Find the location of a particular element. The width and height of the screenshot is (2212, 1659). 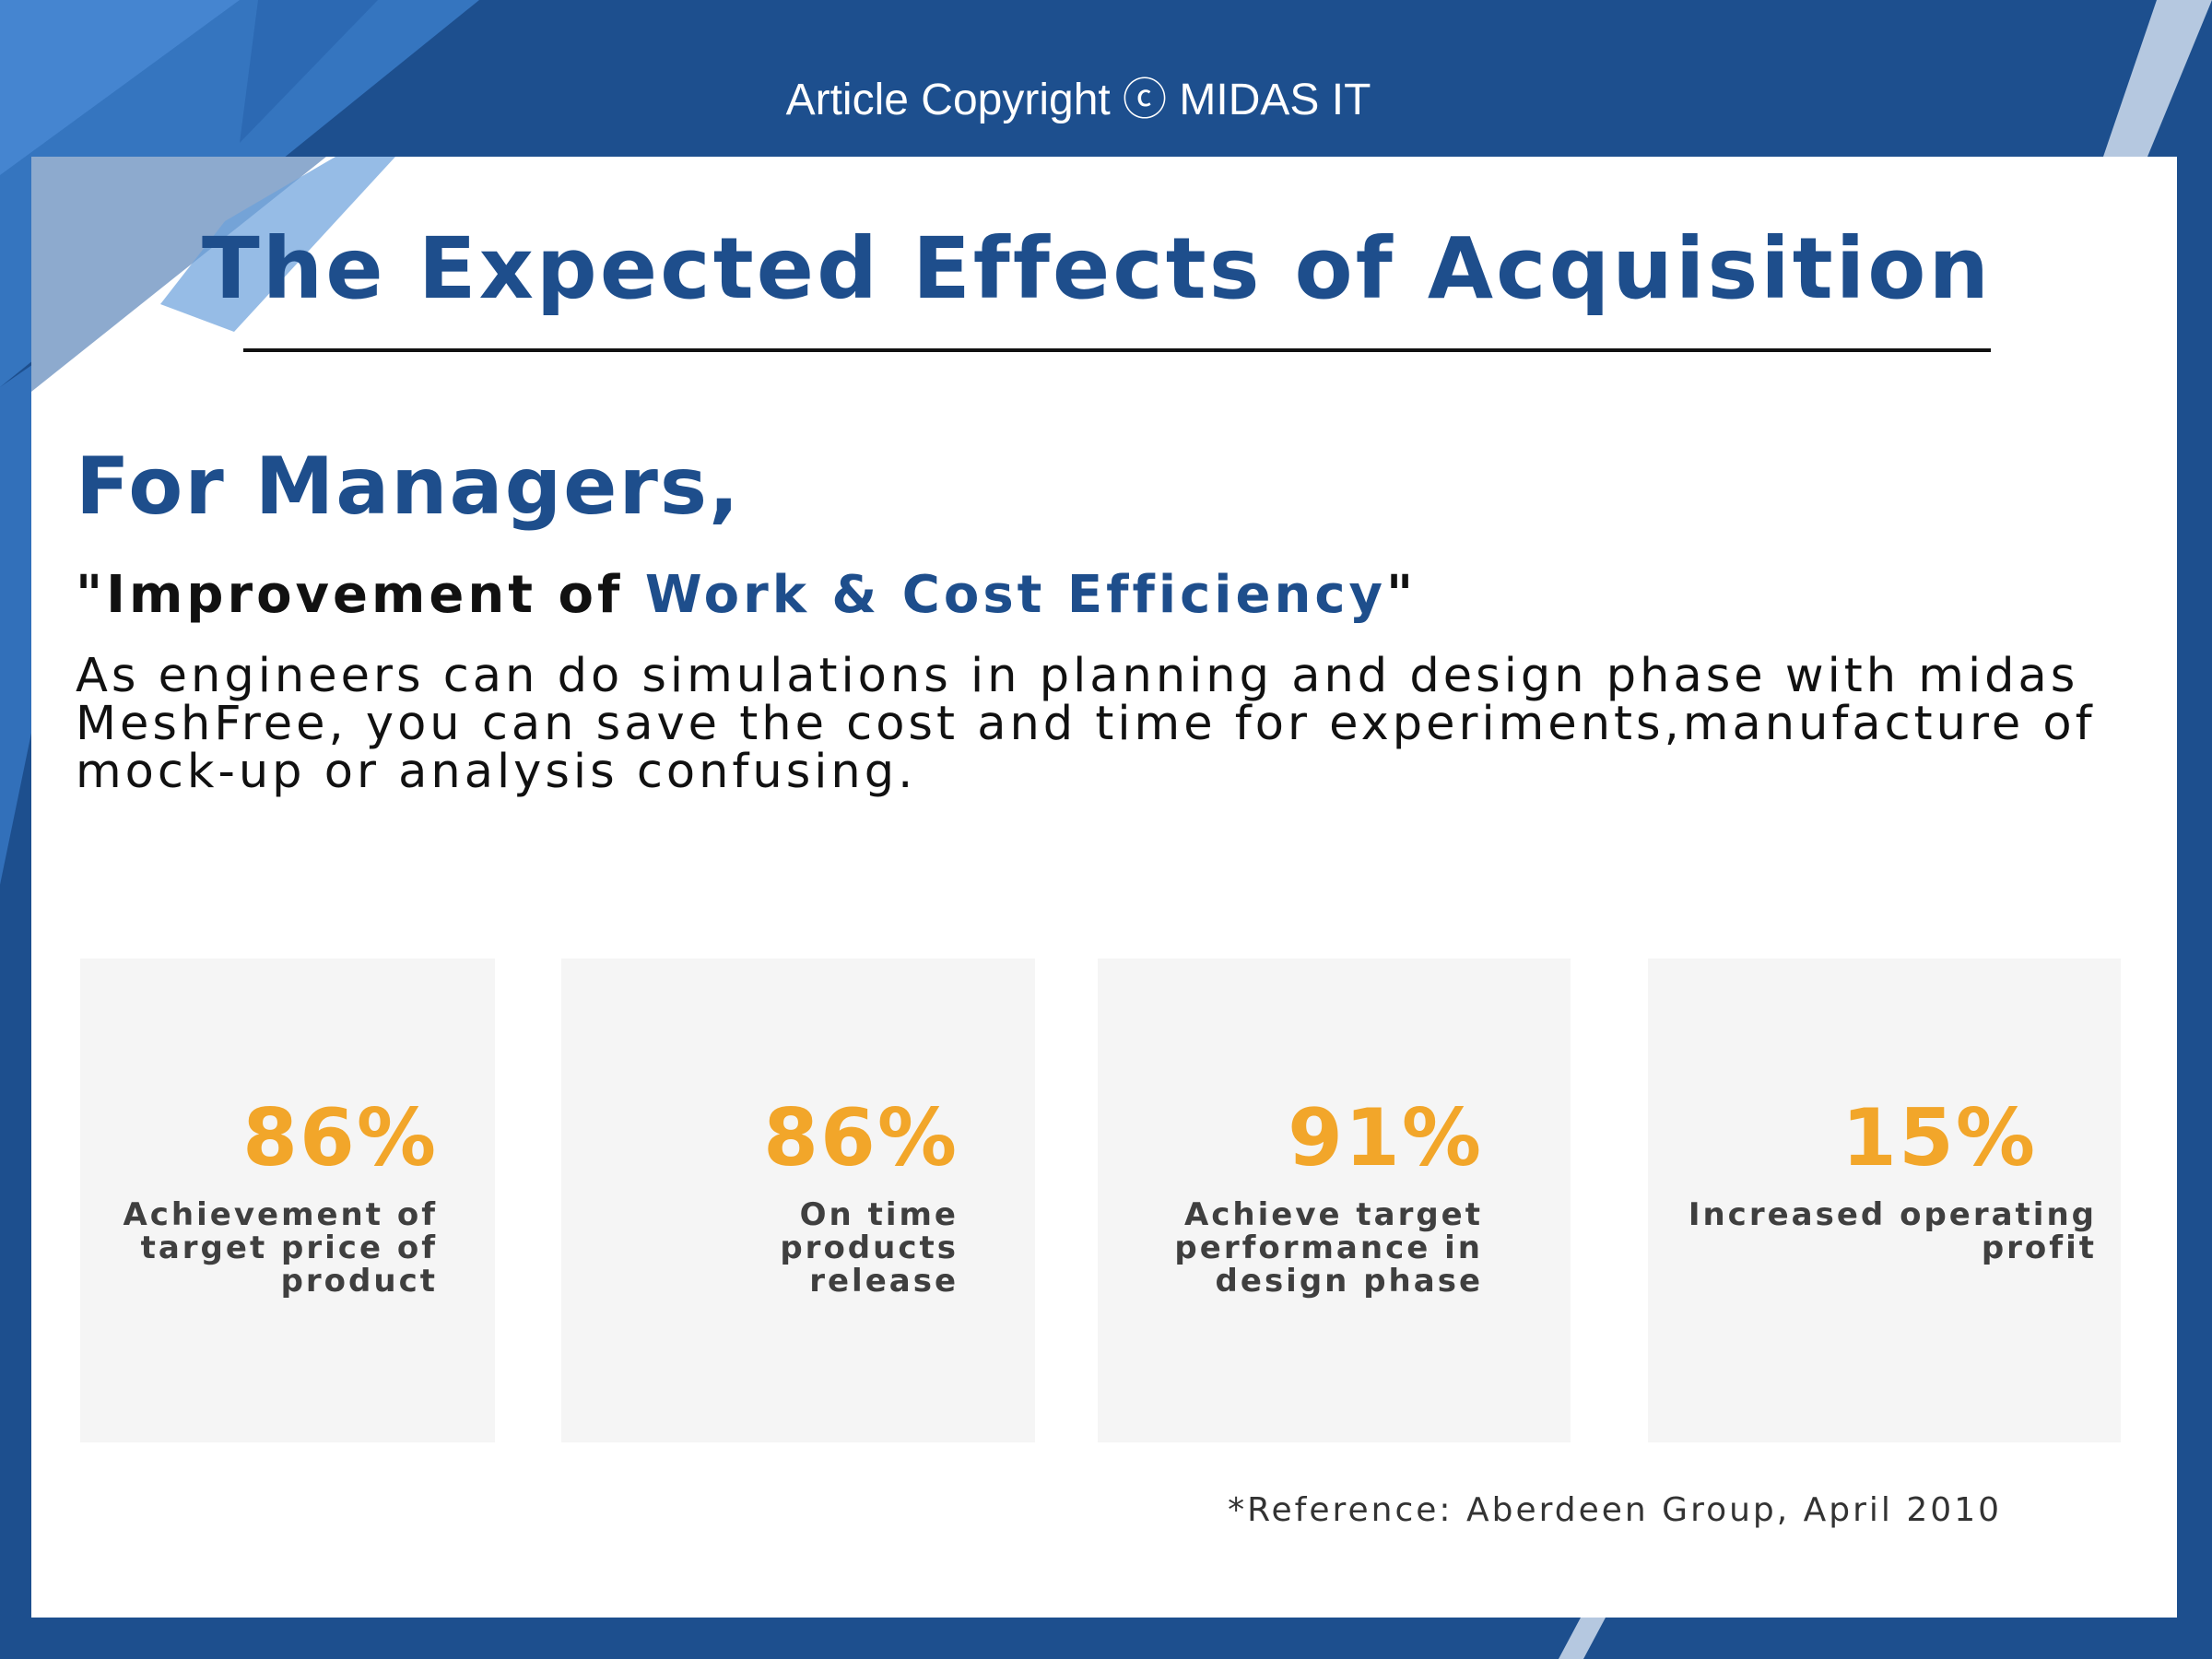

section-subheading: "Improvement of Work & Cost Efficiency" is located at coordinates (746, 595).